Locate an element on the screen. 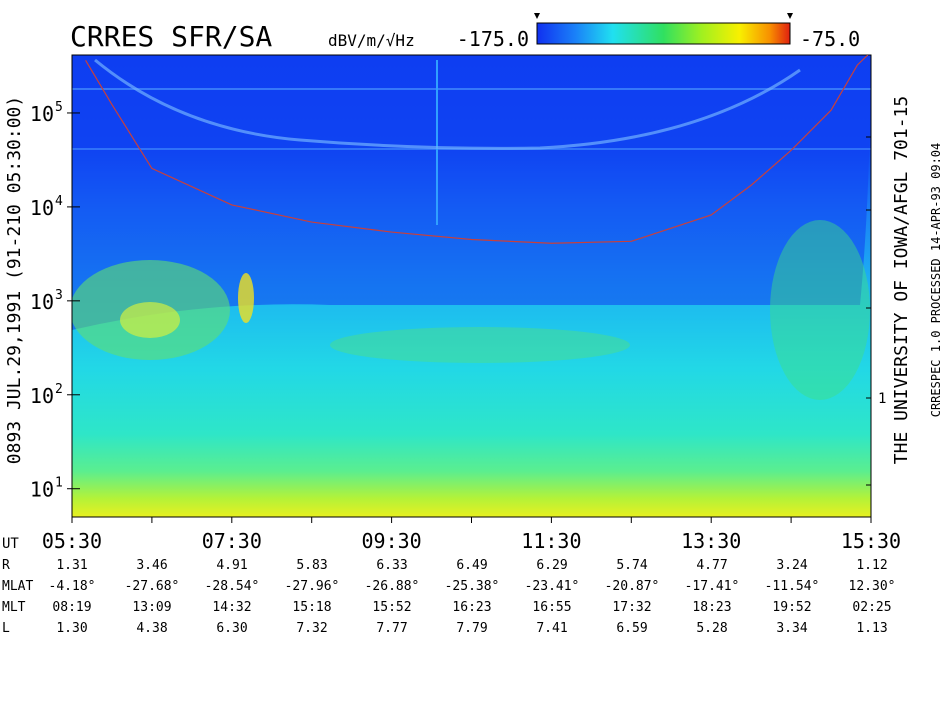 This screenshot has width=945, height=720. ephemeris-value: 1.31 is located at coordinates (71, 565).